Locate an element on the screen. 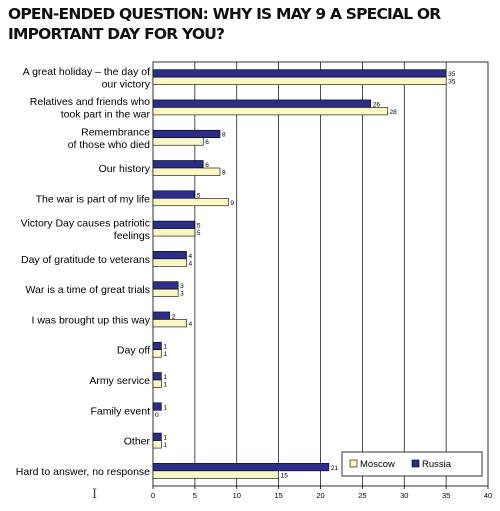 The image size is (500, 511). category-label: Hard to answer, no response is located at coordinates (83, 472).